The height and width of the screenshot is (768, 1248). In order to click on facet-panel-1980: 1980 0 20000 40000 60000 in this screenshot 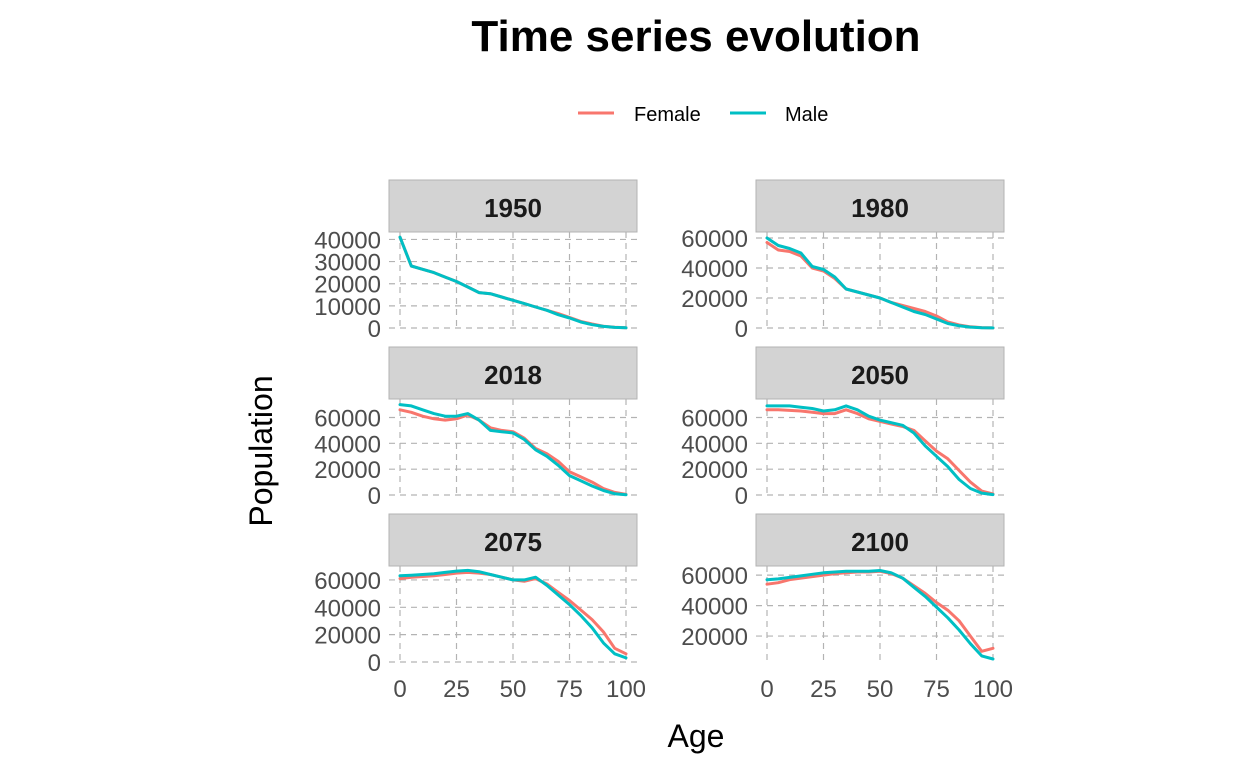, I will do `click(843, 261)`.